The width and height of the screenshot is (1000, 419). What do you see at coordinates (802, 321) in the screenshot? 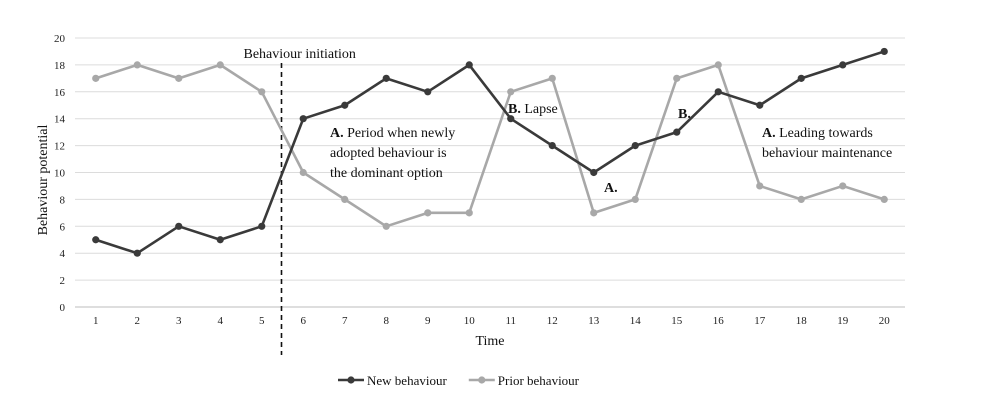
I see `x-tick-label: 18` at bounding box center [802, 321].